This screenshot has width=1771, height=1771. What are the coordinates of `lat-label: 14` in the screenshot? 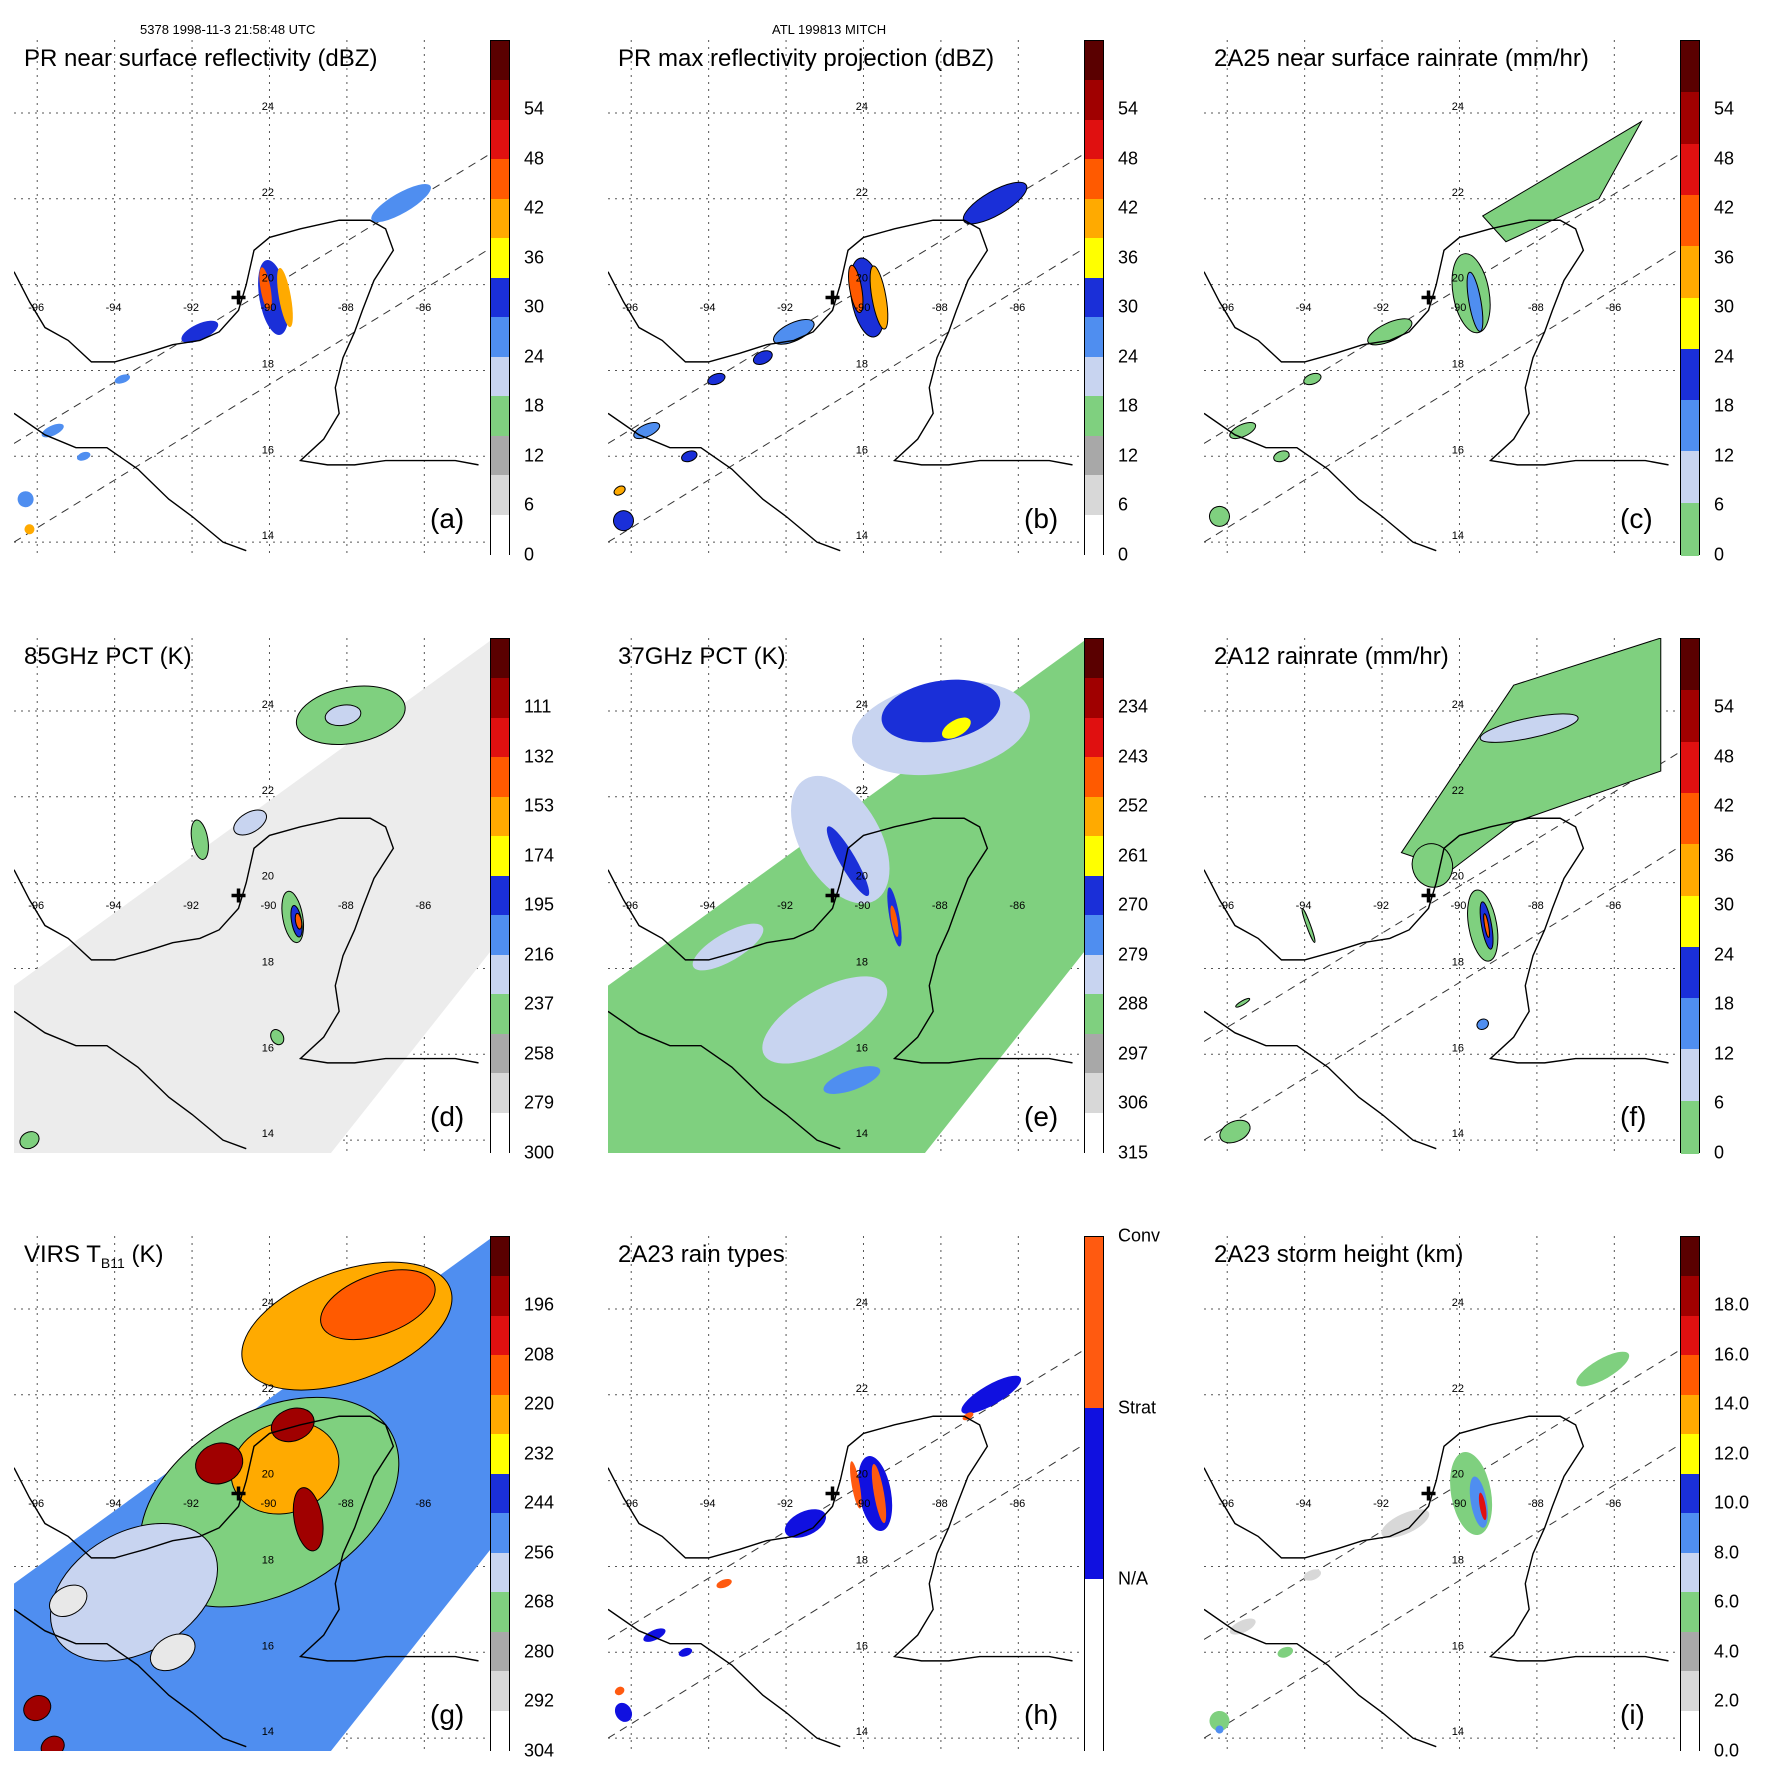 It's located at (862, 536).